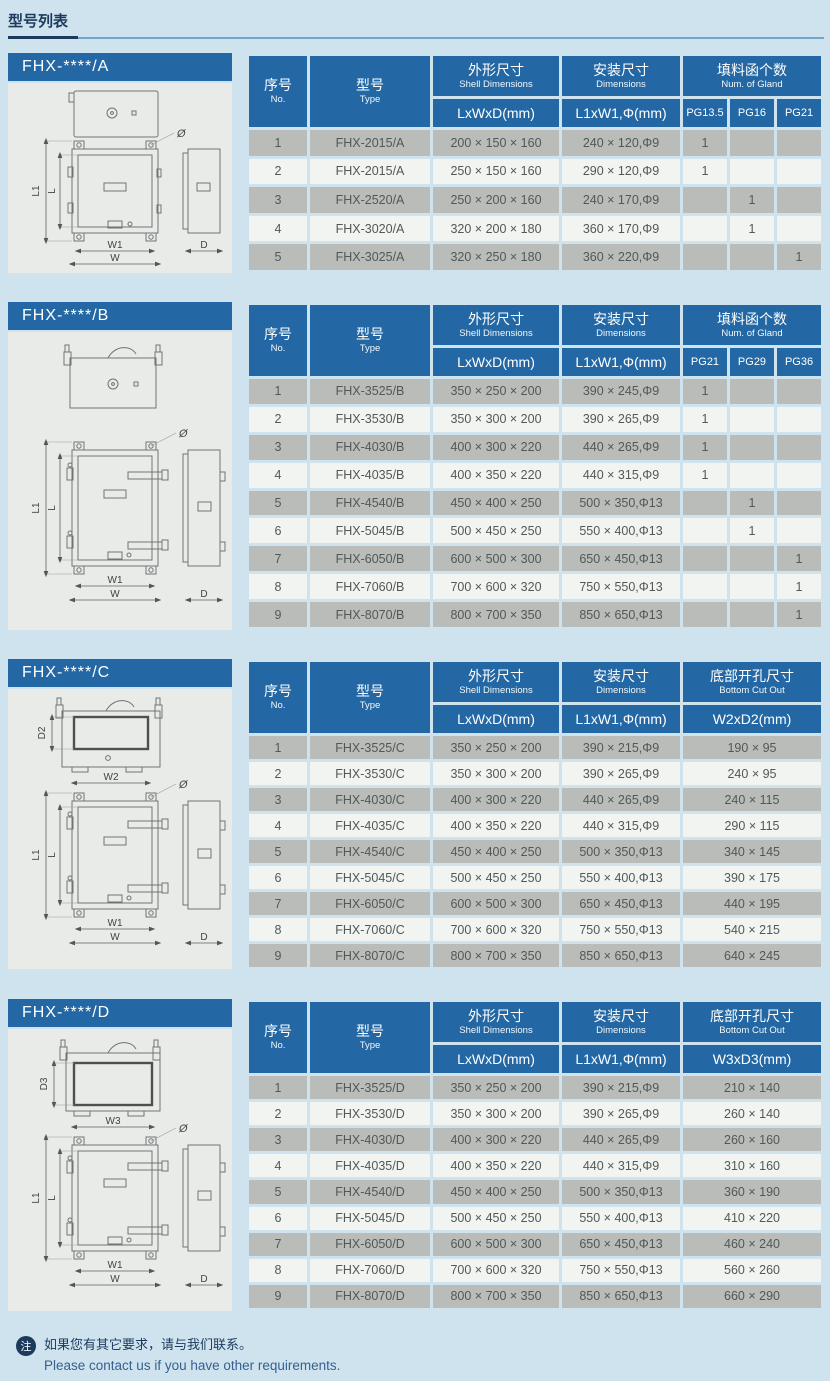 Image resolution: width=830 pixels, height=1381 pixels. What do you see at coordinates (370, 1296) in the screenshot?
I see `table-cell: FHX-8070/D` at bounding box center [370, 1296].